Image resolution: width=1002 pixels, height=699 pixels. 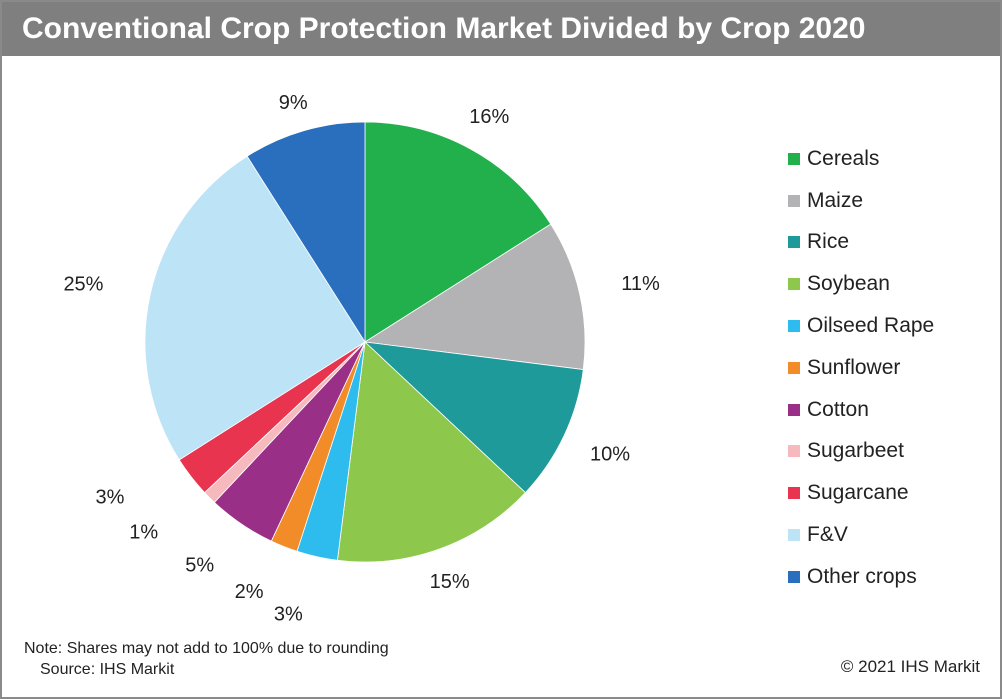 I want to click on data-label-sugarbeet: 1%, so click(x=143, y=532).